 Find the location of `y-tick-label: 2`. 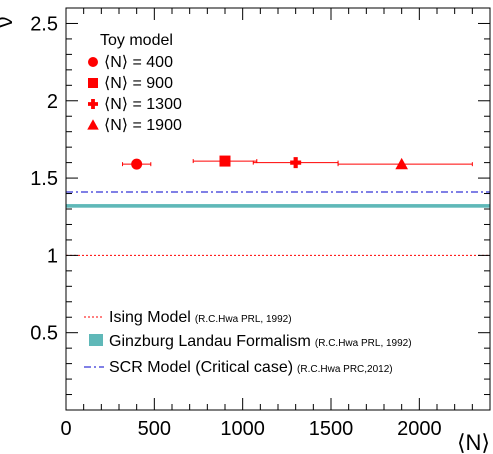

y-tick-label: 2 is located at coordinates (52, 102).